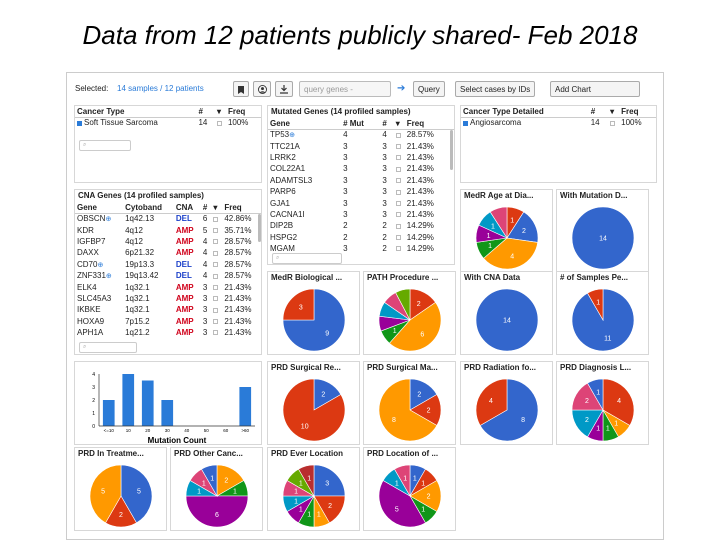  Describe the element at coordinates (164, 276) in the screenshot. I see `table-row: ZNF331⊕ 19q13.42 DEL 4 28.57%` at that location.